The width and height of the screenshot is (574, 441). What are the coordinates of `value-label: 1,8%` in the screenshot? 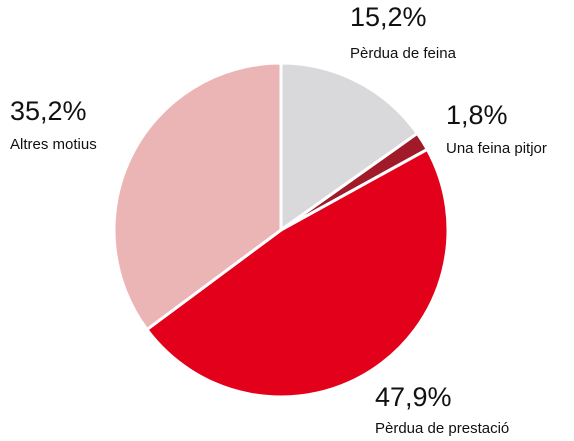 It's located at (477, 115).